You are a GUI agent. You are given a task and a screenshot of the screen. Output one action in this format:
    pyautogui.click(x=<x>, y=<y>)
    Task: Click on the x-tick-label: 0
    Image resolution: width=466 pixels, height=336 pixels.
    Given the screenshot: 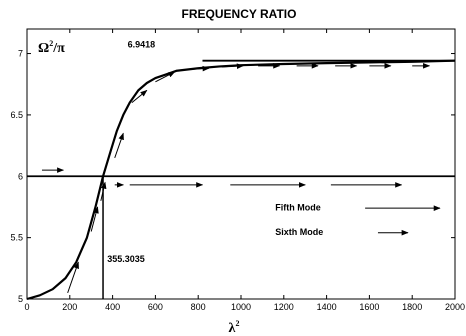 What is the action you would take?
    pyautogui.click(x=26, y=307)
    